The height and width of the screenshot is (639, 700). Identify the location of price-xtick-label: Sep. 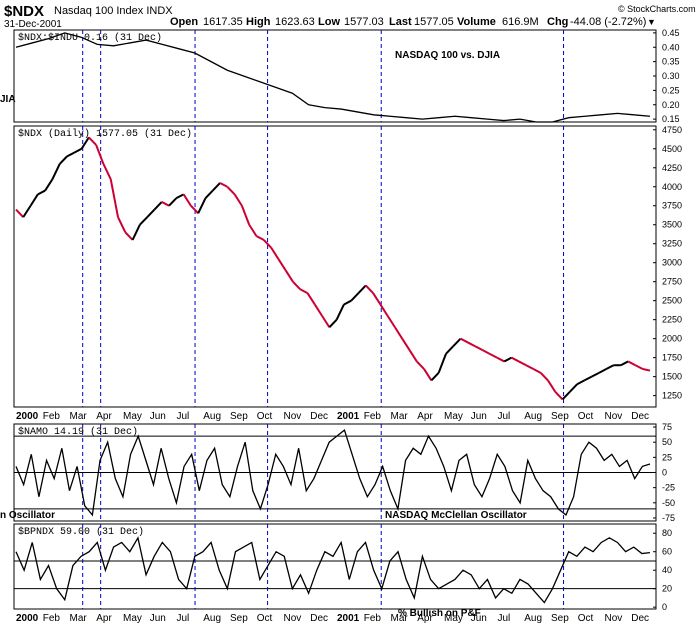
(239, 416).